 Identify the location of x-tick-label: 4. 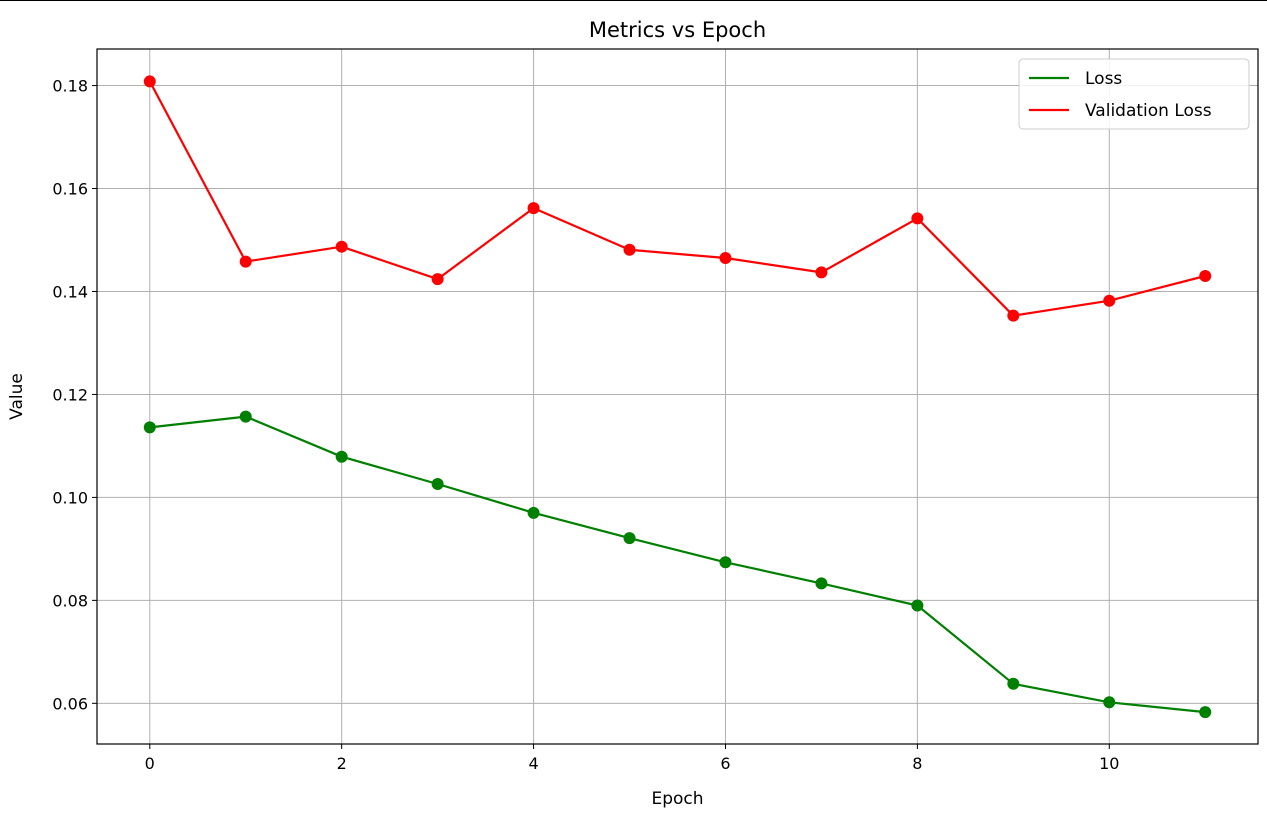
(533, 763).